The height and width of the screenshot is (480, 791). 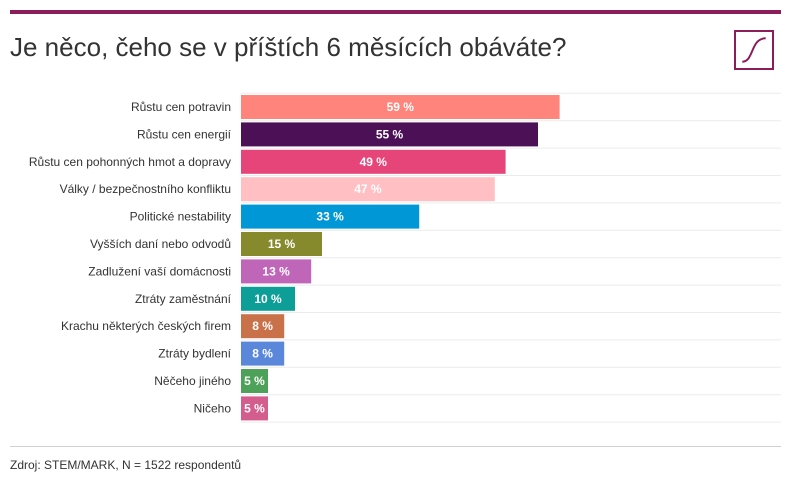 I want to click on category-label: Politické nestability, so click(x=180, y=217).